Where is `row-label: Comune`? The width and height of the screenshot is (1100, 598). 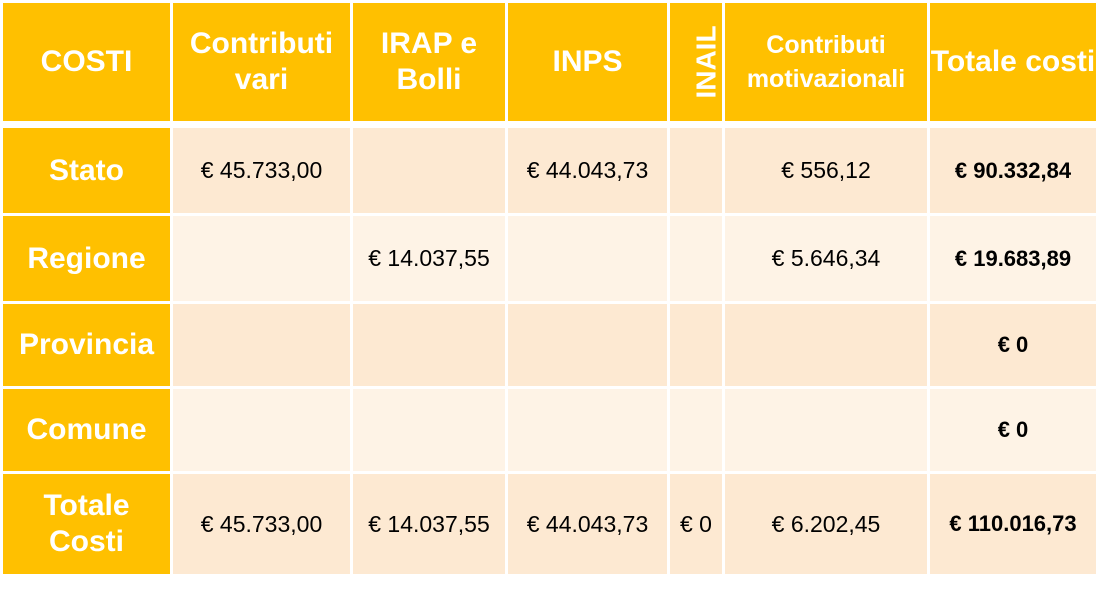
row-label: Comune is located at coordinates (86, 430).